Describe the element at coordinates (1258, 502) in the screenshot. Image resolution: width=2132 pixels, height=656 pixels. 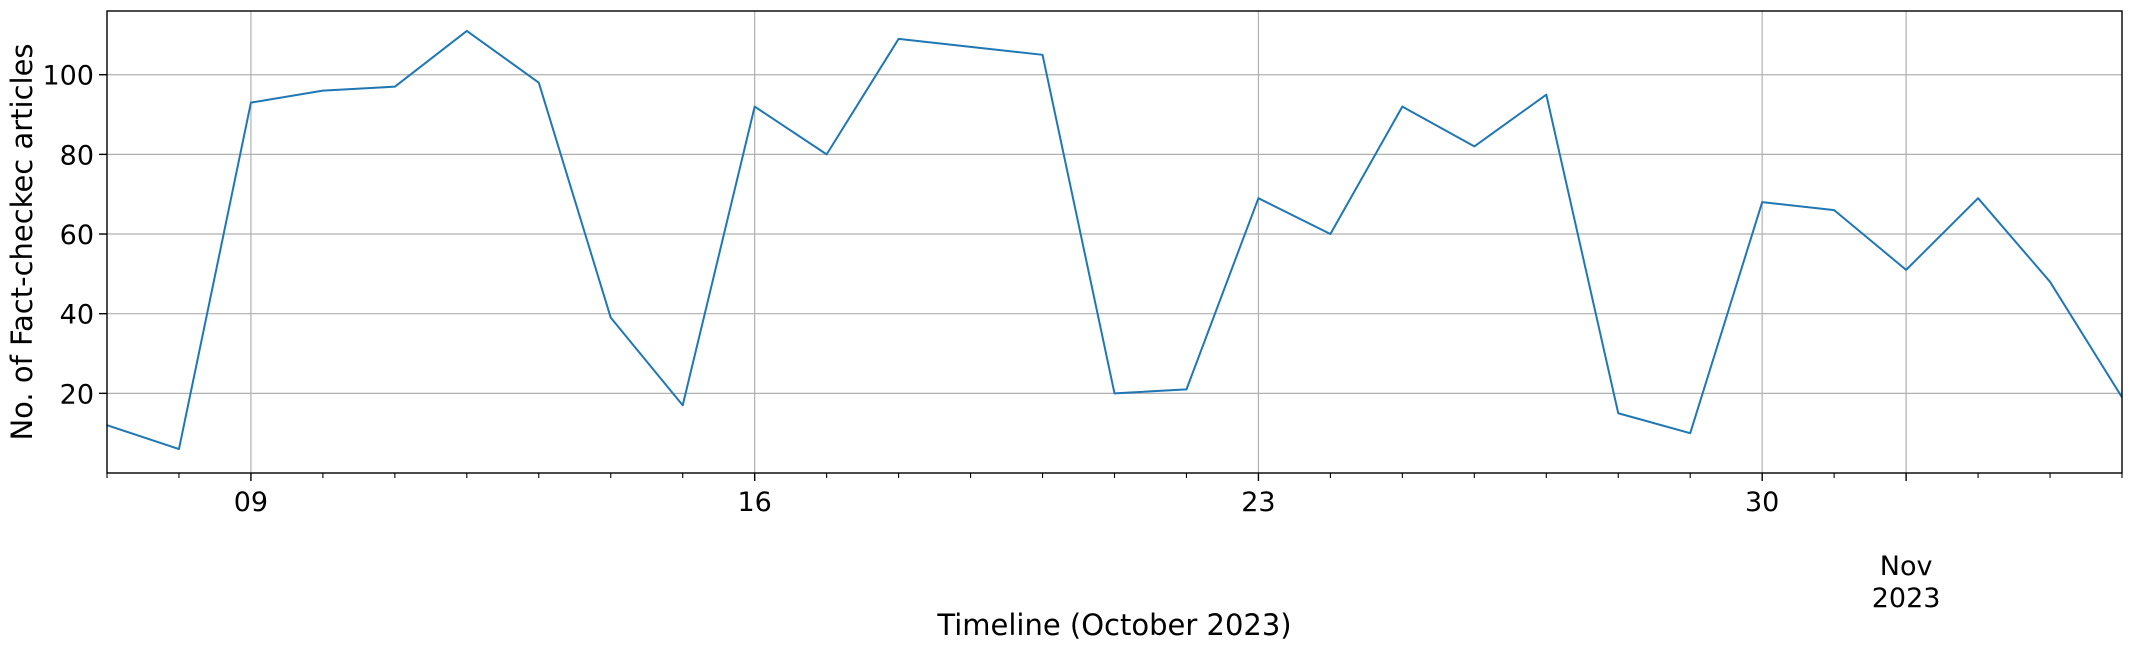
I see `x-tick-label: 23` at that location.